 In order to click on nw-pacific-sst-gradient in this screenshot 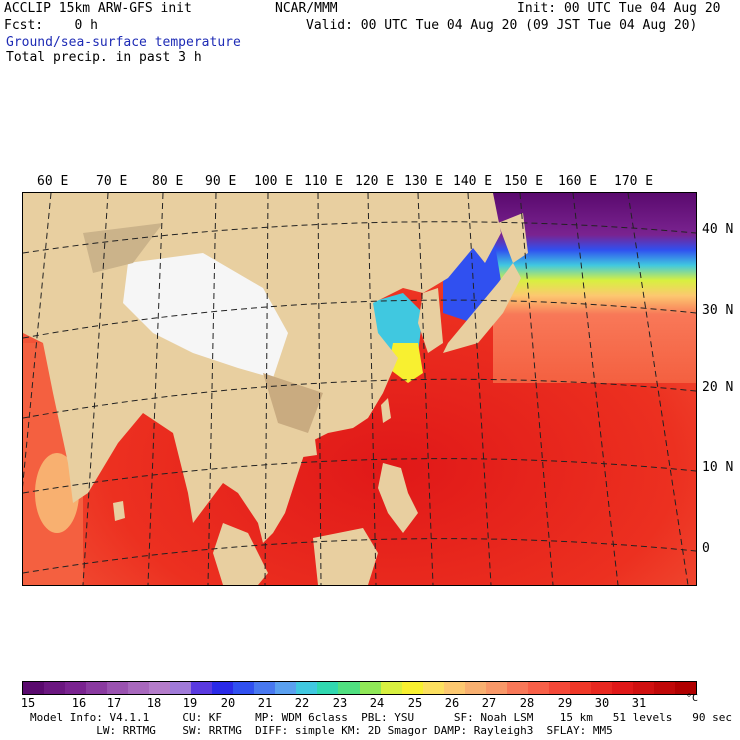, I will do `click(594, 288)`.